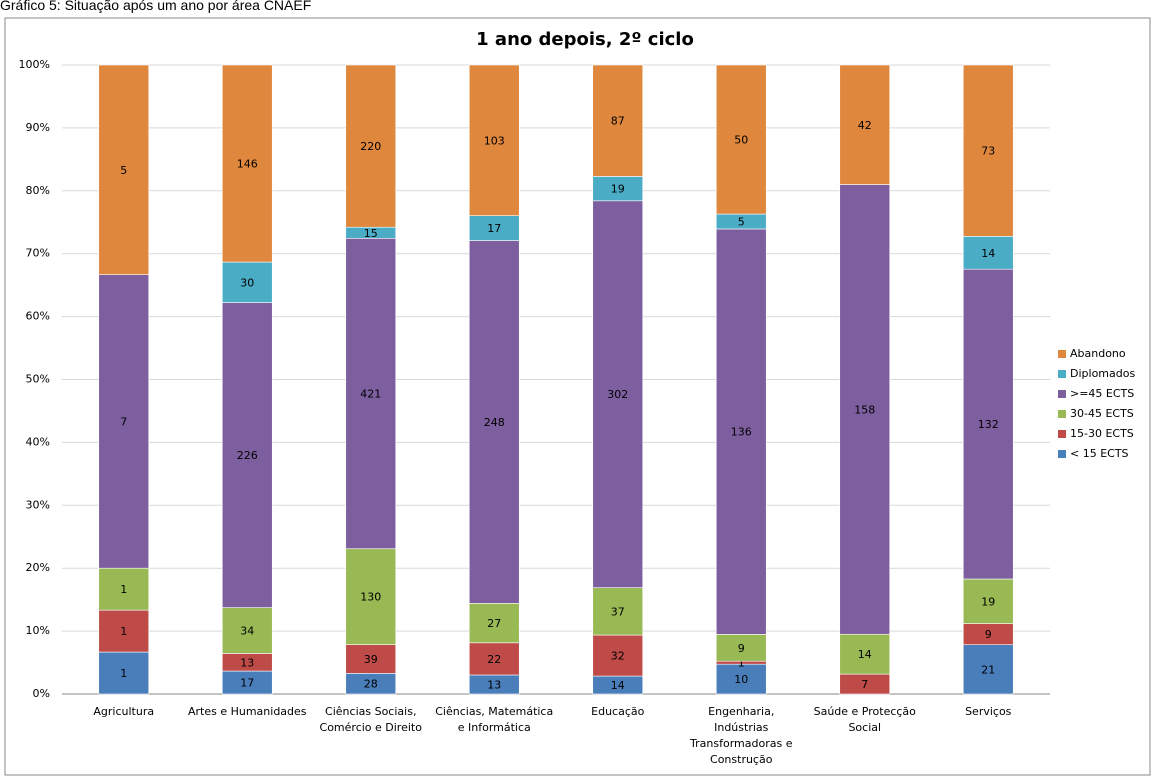 This screenshot has width=1151, height=776. Describe the element at coordinates (38, 630) in the screenshot. I see `y-tick-label: 10%` at that location.